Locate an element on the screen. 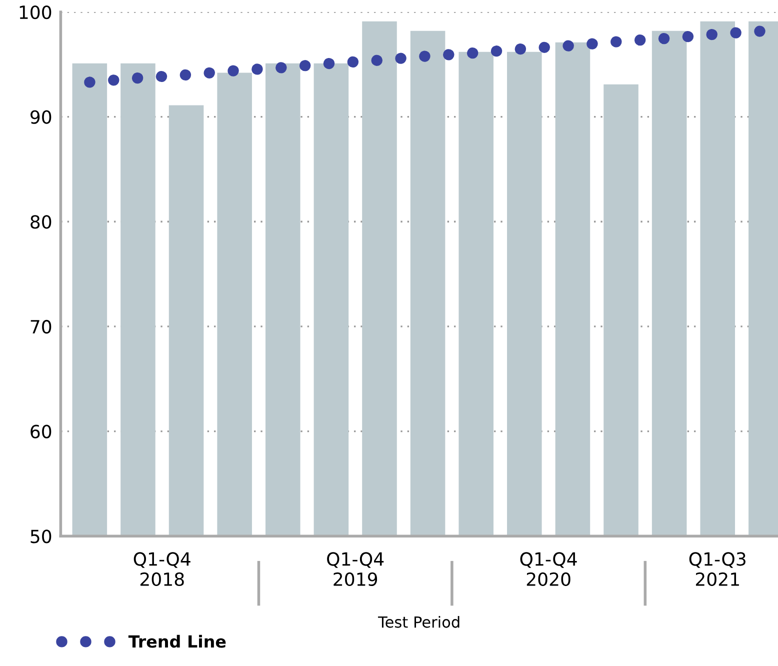  legend-label: Trend Line is located at coordinates (177, 641).